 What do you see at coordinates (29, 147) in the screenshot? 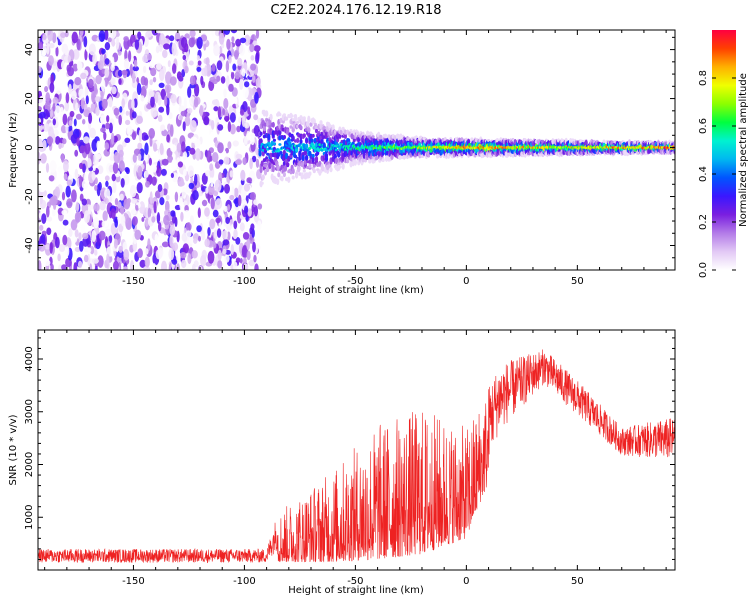
I see `y-tick-label: 0` at bounding box center [29, 147].